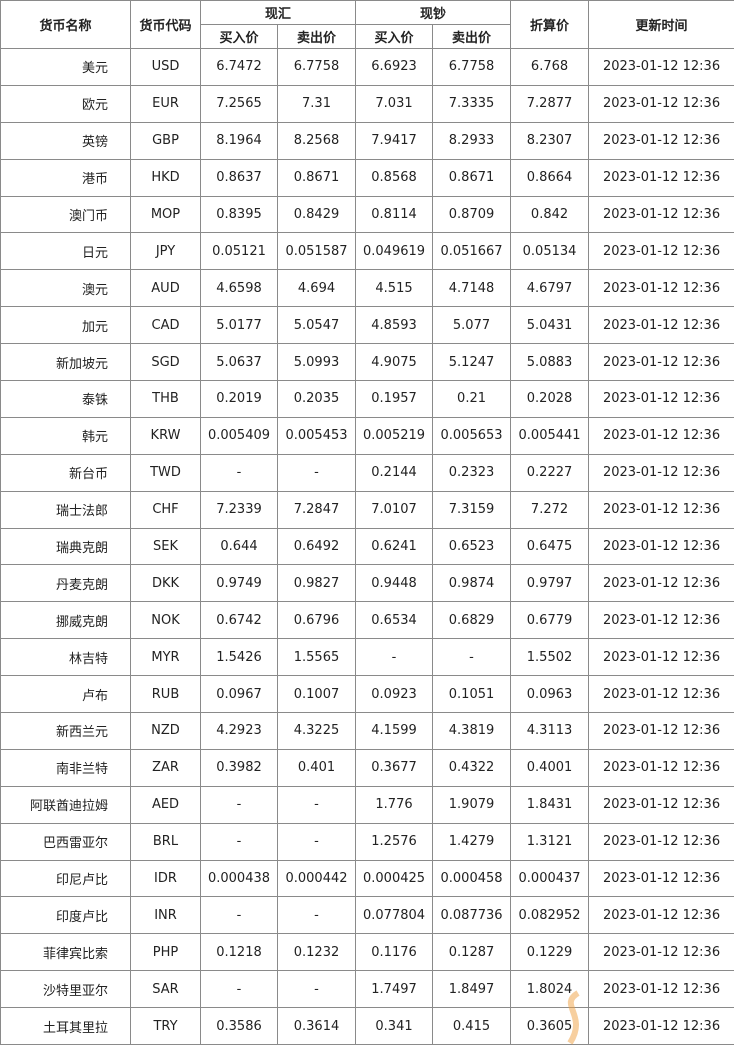  Describe the element at coordinates (550, 435) in the screenshot. I see `cell-conversion-price: 0.005441` at that location.